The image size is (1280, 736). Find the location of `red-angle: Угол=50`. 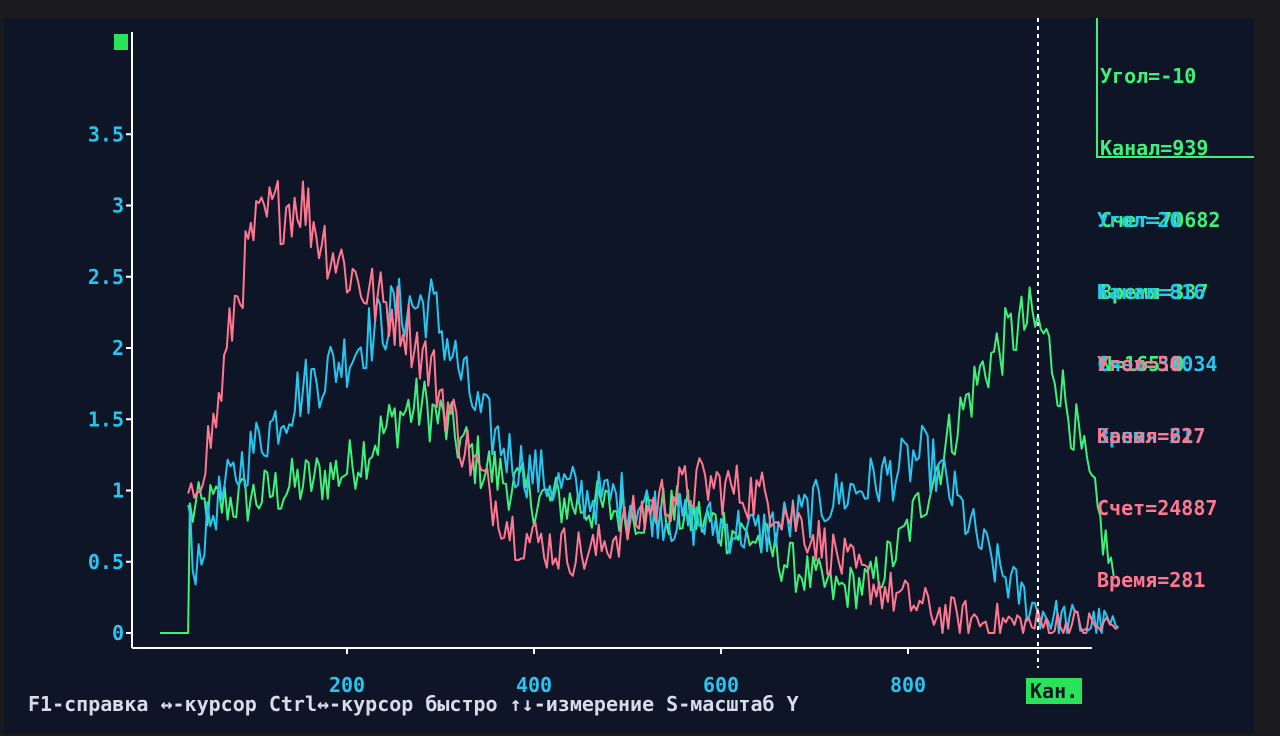

red-angle: Угол=50 is located at coordinates (1139, 364).